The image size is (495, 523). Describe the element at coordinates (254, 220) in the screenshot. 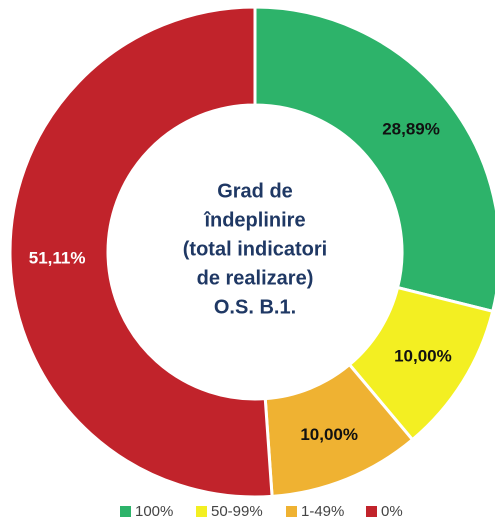

I see `center-title: îndeplinire` at that location.